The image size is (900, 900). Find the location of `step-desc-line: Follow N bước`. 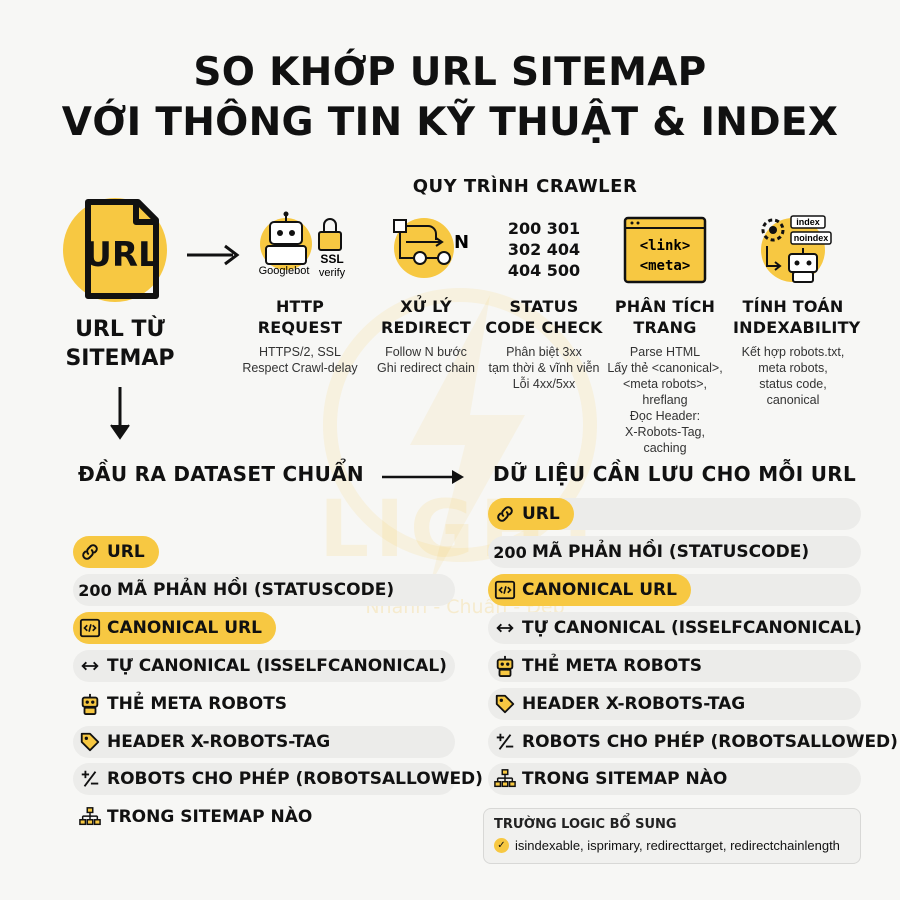

step-desc-line: Follow N bước is located at coordinates (426, 352).